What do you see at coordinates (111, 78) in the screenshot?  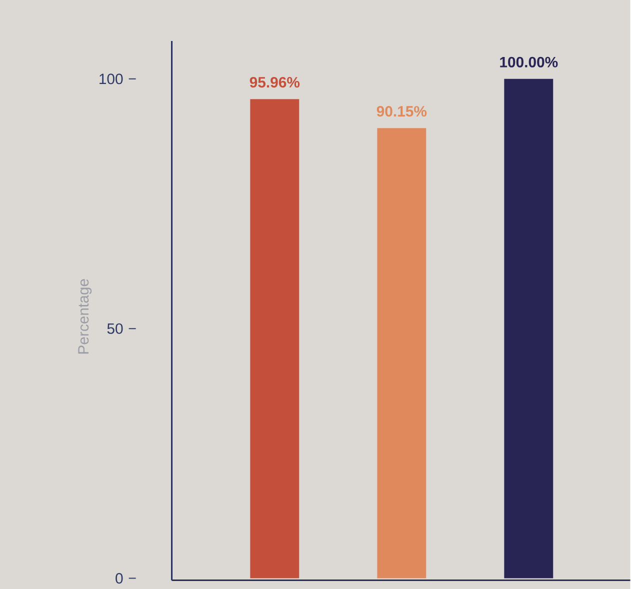 I see `y-tick-label: 100` at bounding box center [111, 78].